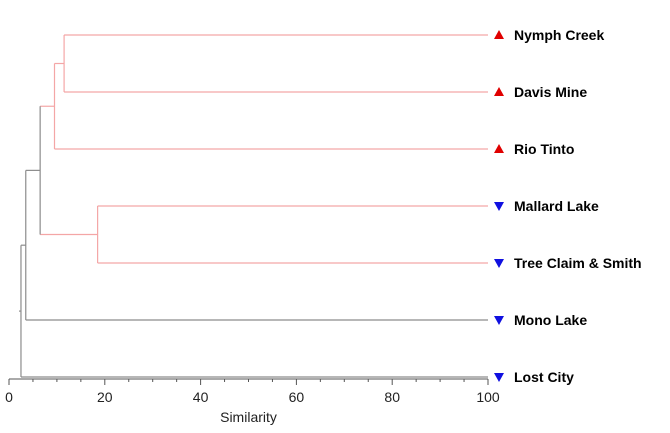 The image size is (670, 433). I want to click on tick-label-60: 60, so click(297, 397).